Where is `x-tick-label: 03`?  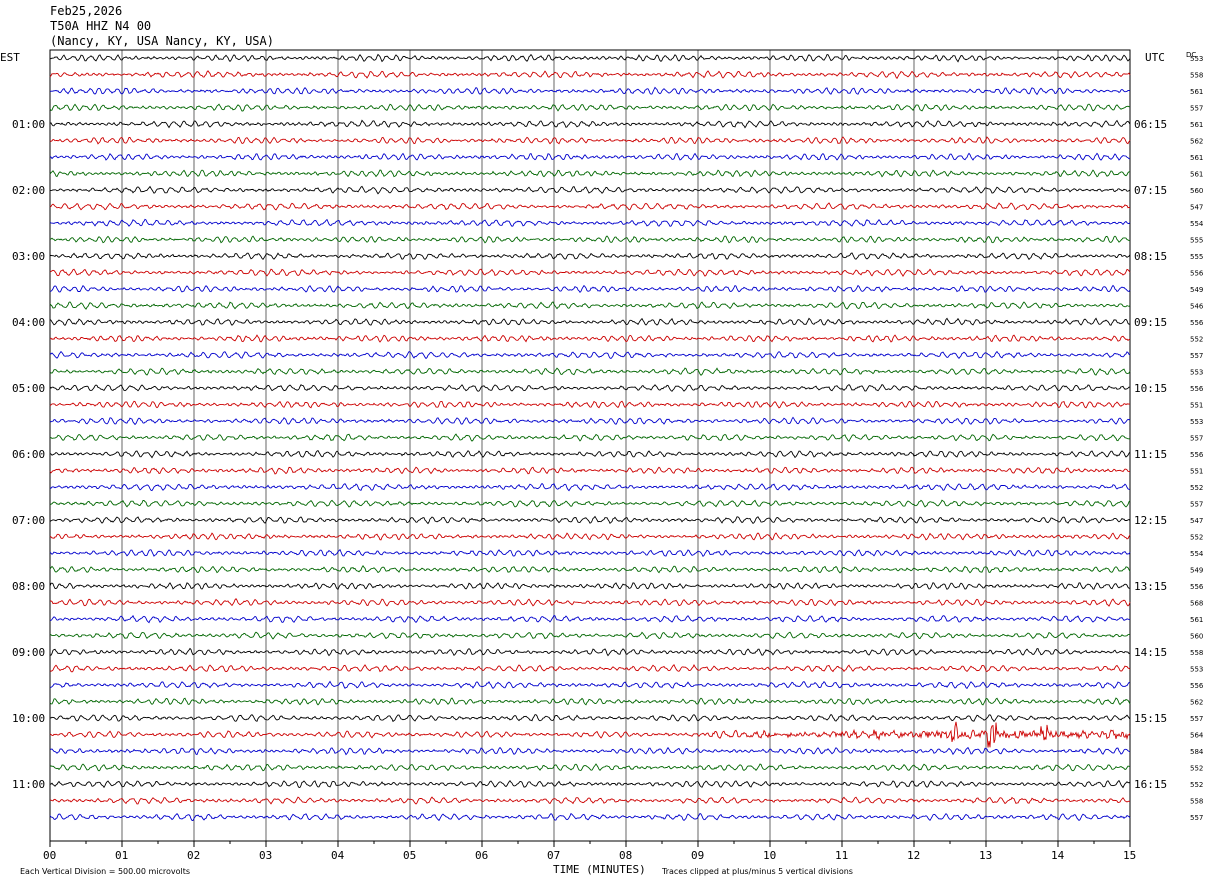
x-tick-label: 03 is located at coordinates (265, 855).